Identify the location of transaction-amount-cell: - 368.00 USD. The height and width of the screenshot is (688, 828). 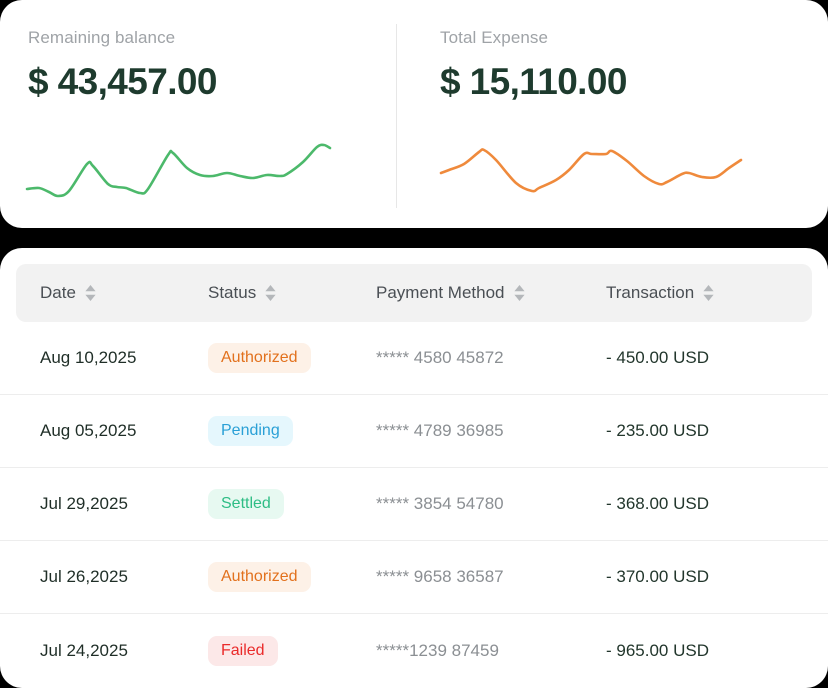
(657, 503).